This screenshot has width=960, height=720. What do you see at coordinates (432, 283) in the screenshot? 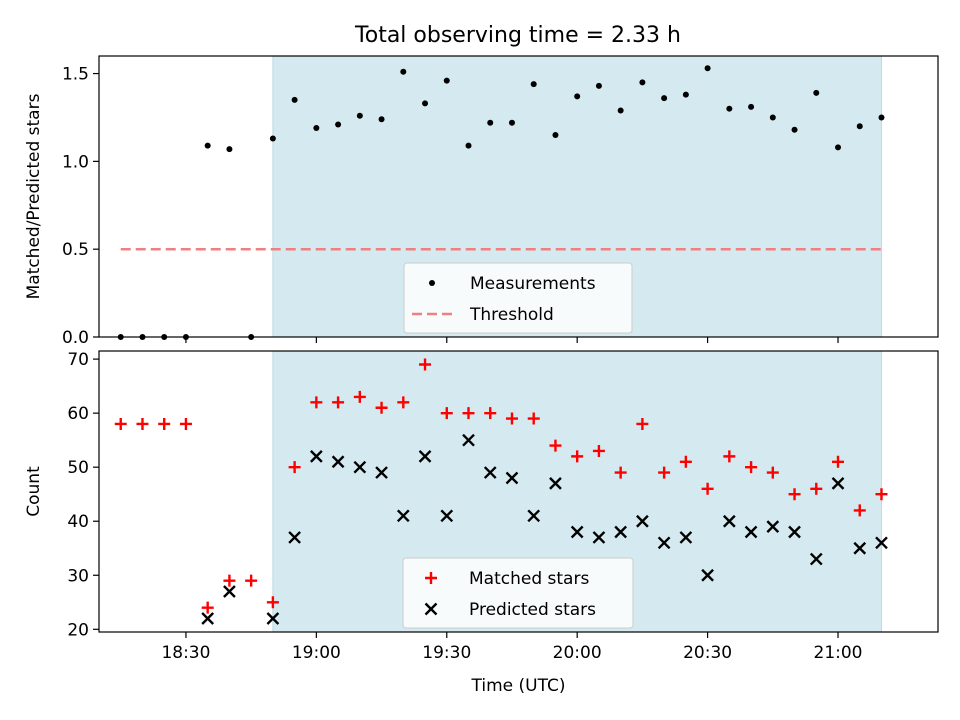
I see `legend-measurement-marker` at bounding box center [432, 283].